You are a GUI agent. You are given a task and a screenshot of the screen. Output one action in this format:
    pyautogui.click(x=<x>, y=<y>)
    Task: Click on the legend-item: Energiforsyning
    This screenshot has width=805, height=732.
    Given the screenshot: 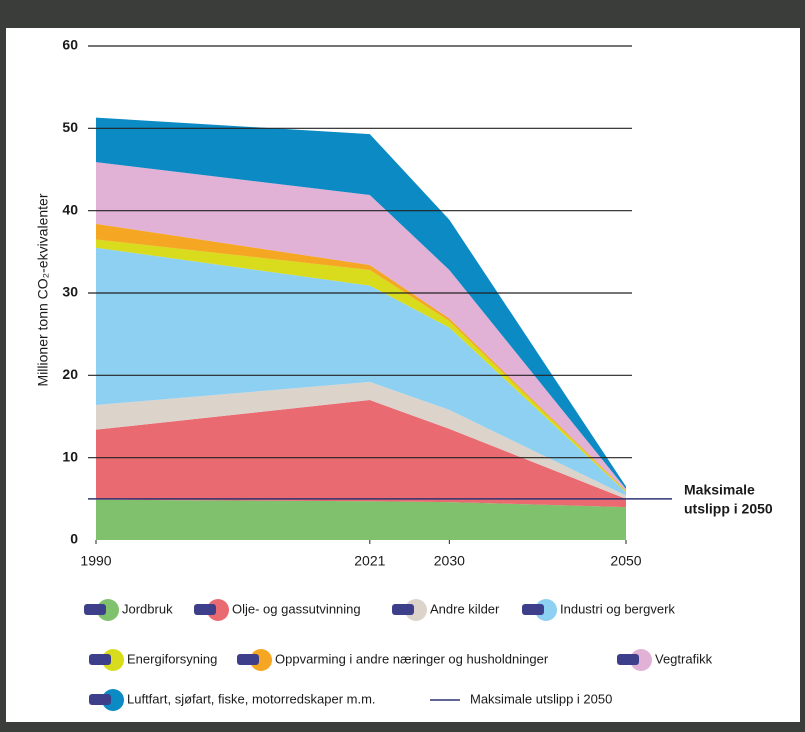 What is the action you would take?
    pyautogui.click(x=153, y=660)
    